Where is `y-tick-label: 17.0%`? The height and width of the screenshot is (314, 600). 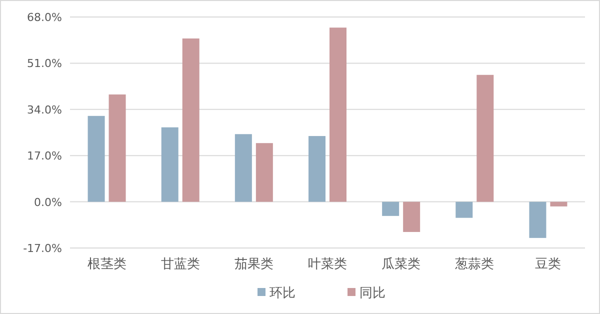
y-tick-label: 17.0% is located at coordinates (44, 156).